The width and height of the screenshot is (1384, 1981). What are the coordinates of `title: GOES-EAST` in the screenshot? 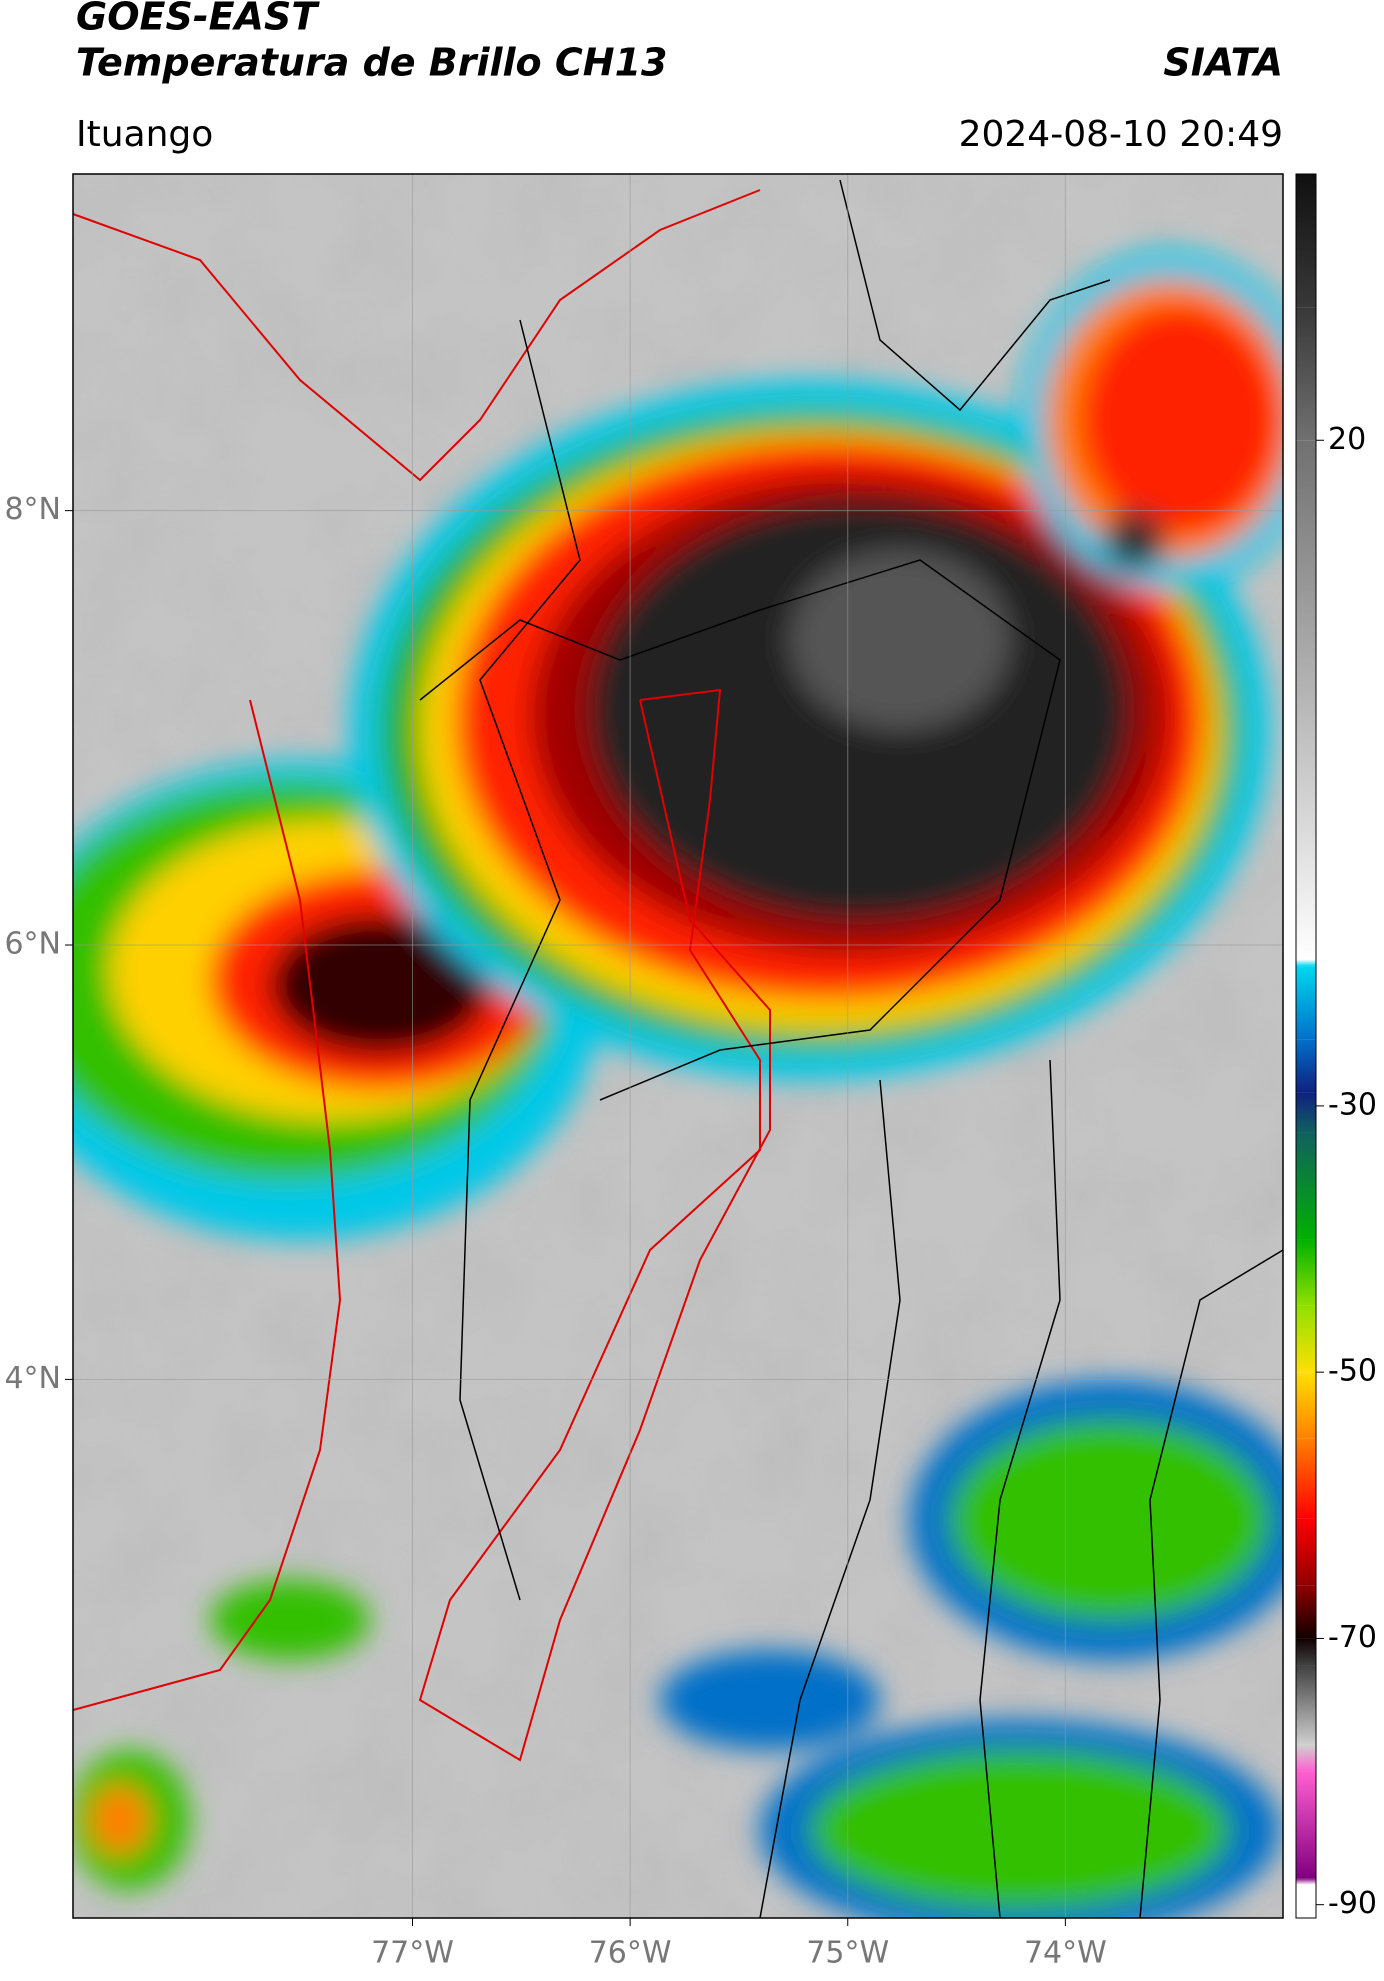 It's located at (198, 19).